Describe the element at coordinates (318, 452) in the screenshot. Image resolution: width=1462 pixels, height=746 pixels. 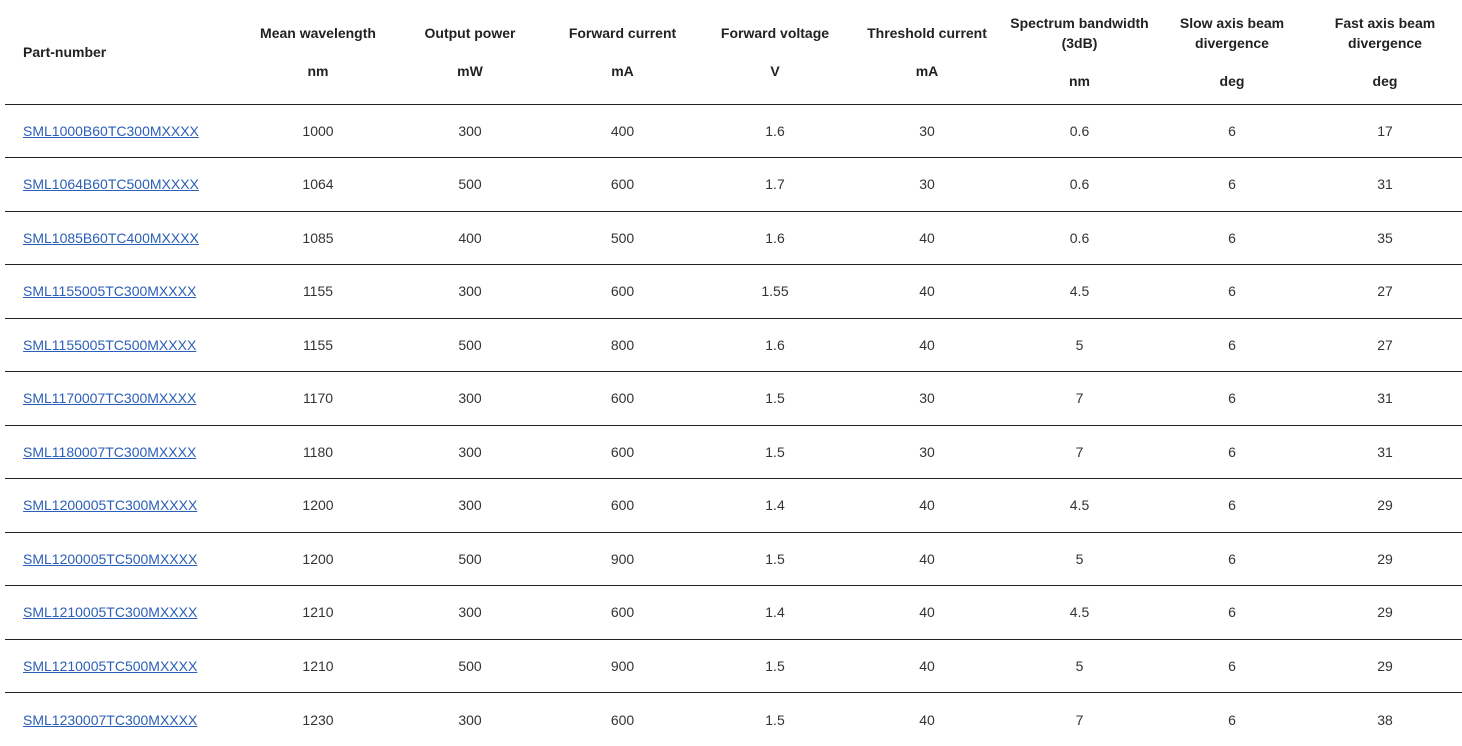
I see `cell-mean-wavelength: 1180` at that location.